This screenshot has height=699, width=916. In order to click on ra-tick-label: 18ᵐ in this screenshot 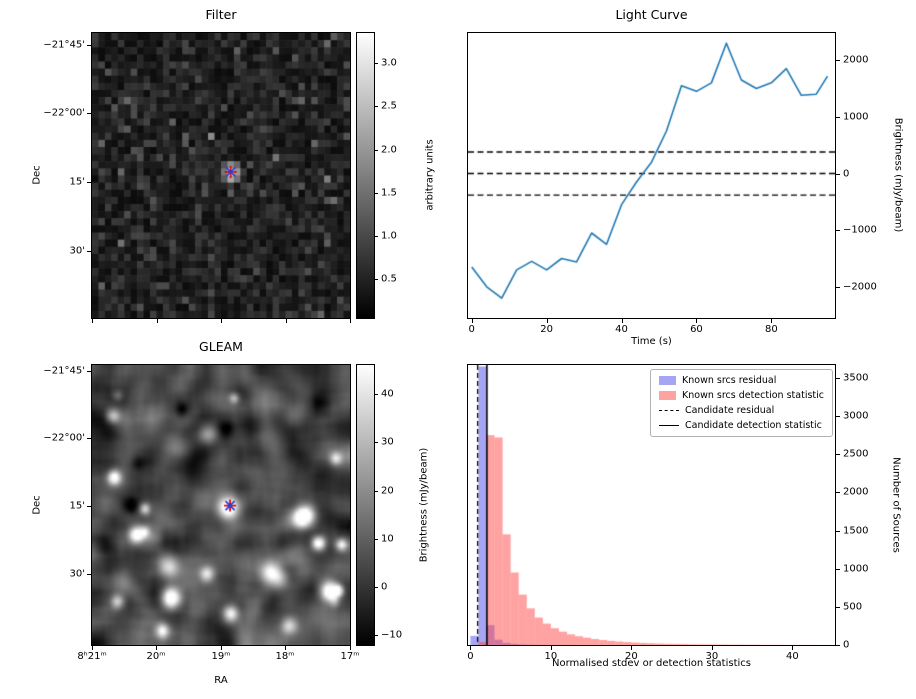, I will do `click(285, 656)`.